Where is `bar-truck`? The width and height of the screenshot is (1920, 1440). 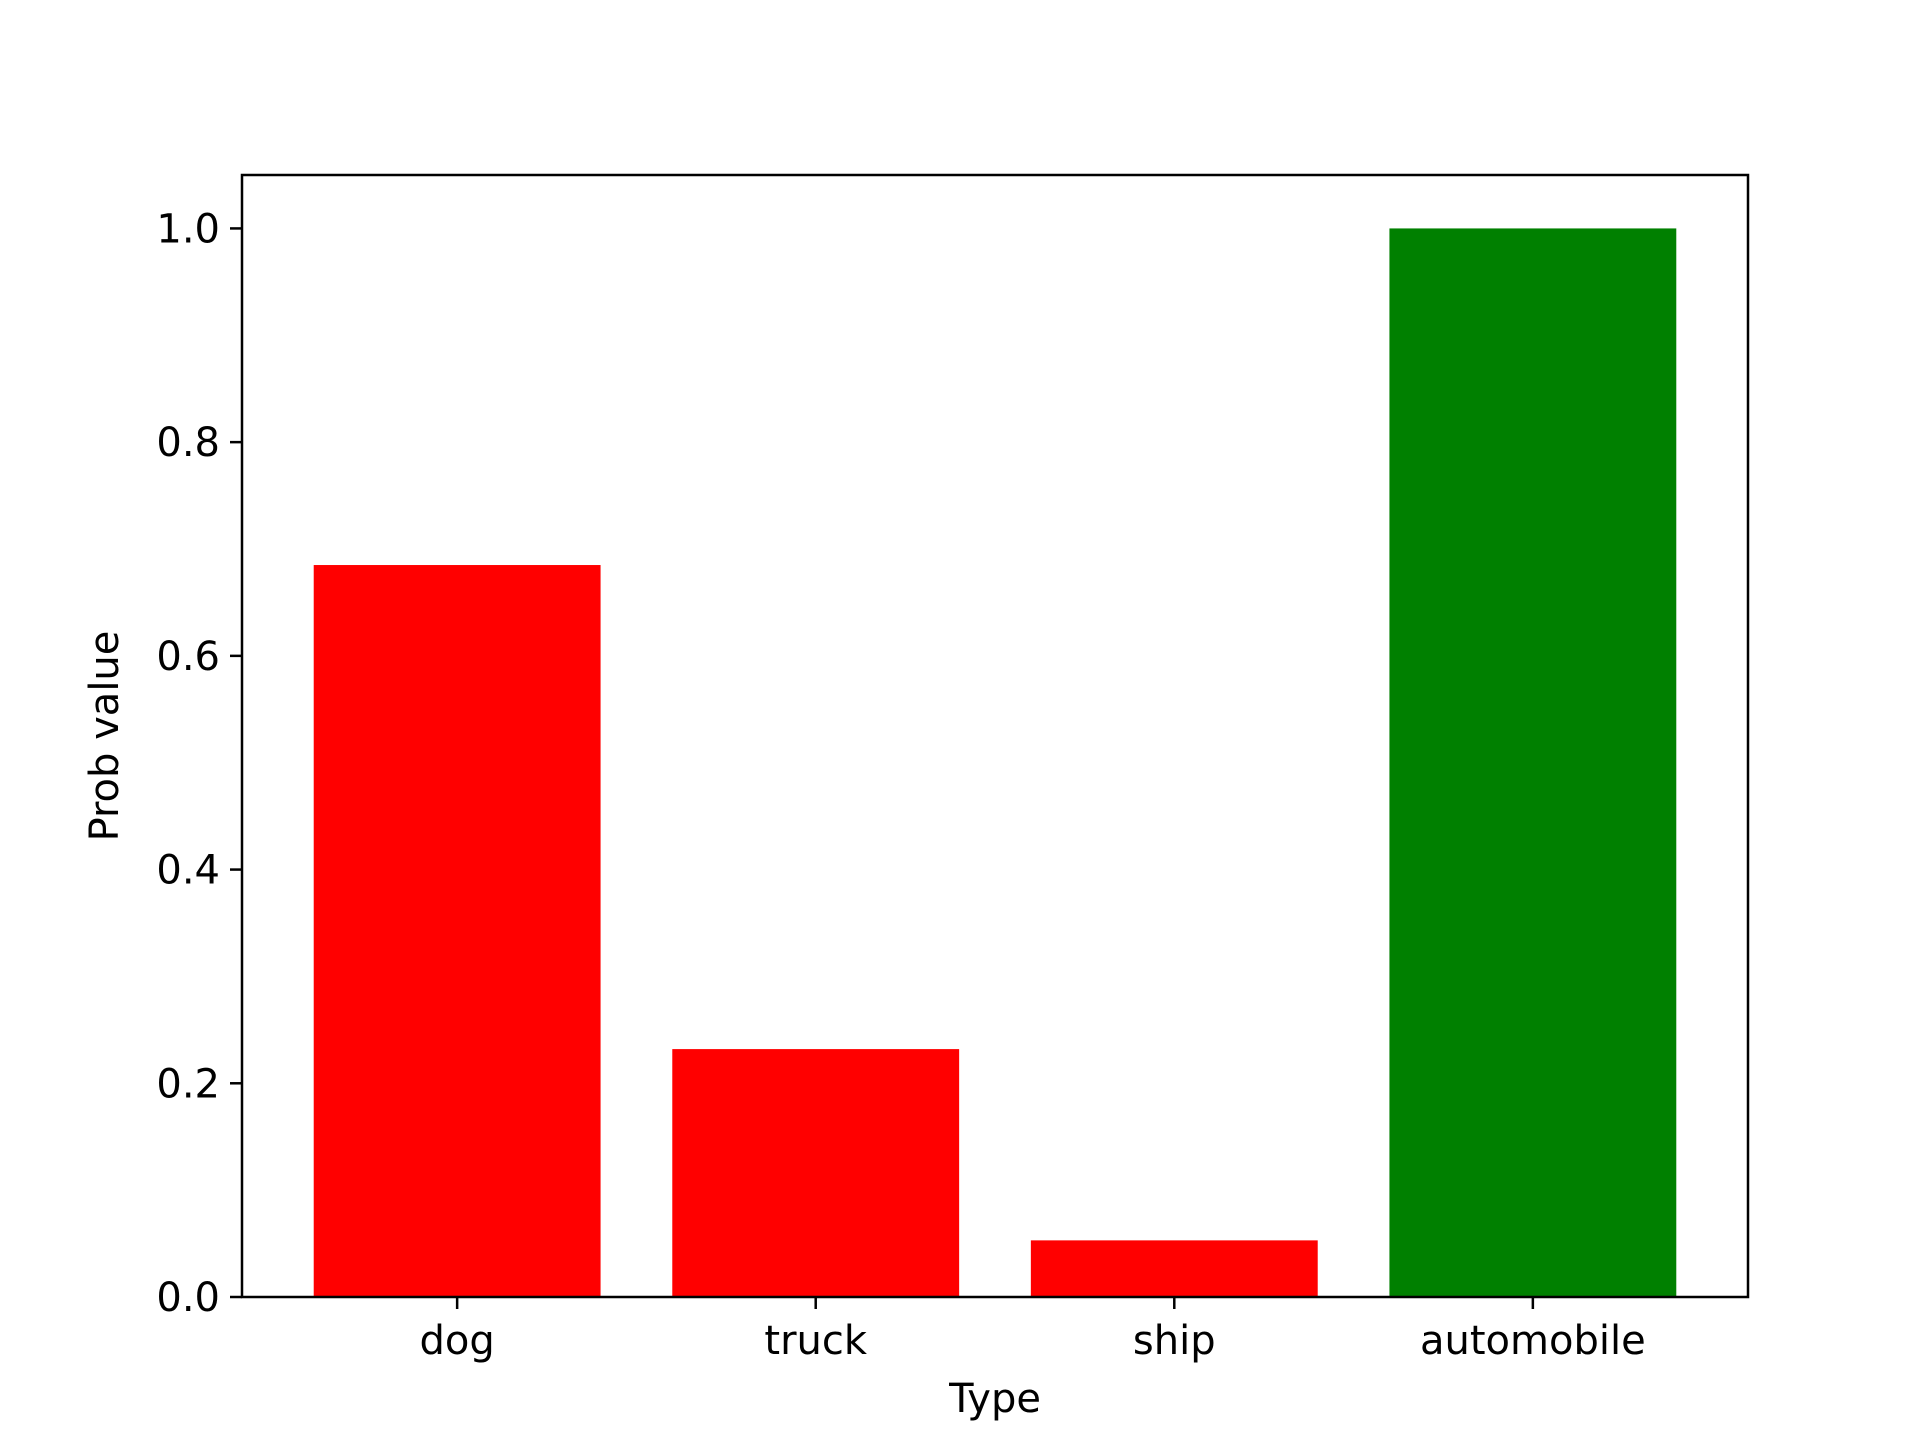 bar-truck is located at coordinates (816, 1173).